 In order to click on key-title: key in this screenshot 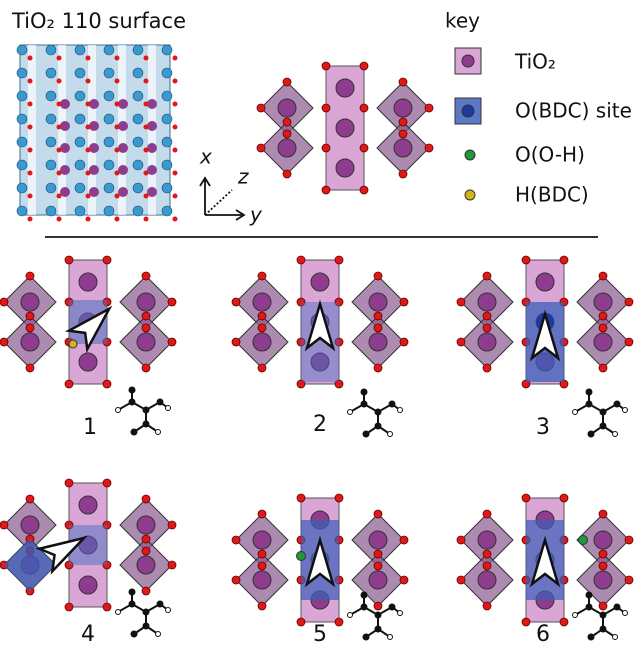, I will do `click(462, 21)`.